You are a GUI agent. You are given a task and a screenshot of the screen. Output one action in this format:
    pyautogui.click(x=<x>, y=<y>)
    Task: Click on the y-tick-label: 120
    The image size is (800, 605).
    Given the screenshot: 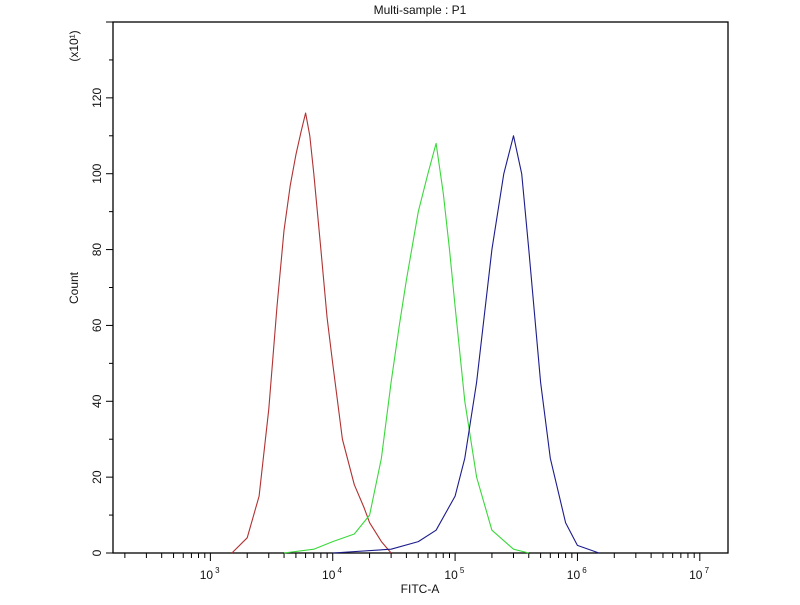 What is the action you would take?
    pyautogui.click(x=97, y=98)
    